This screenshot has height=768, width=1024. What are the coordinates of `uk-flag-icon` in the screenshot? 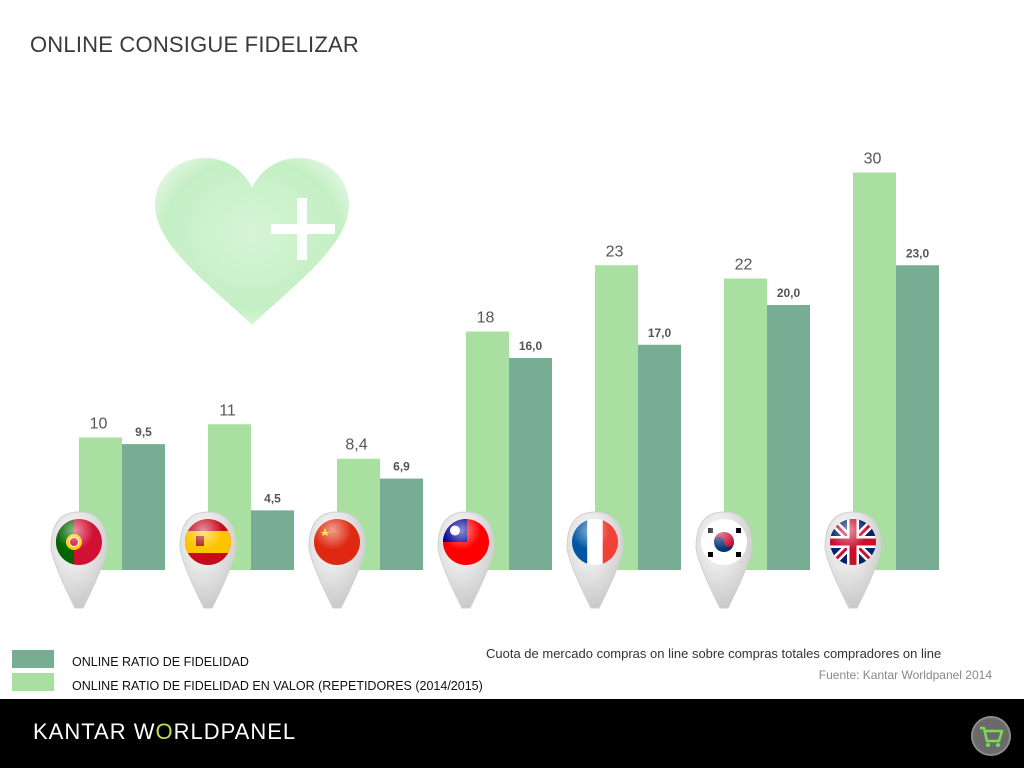 It's located at (853, 560).